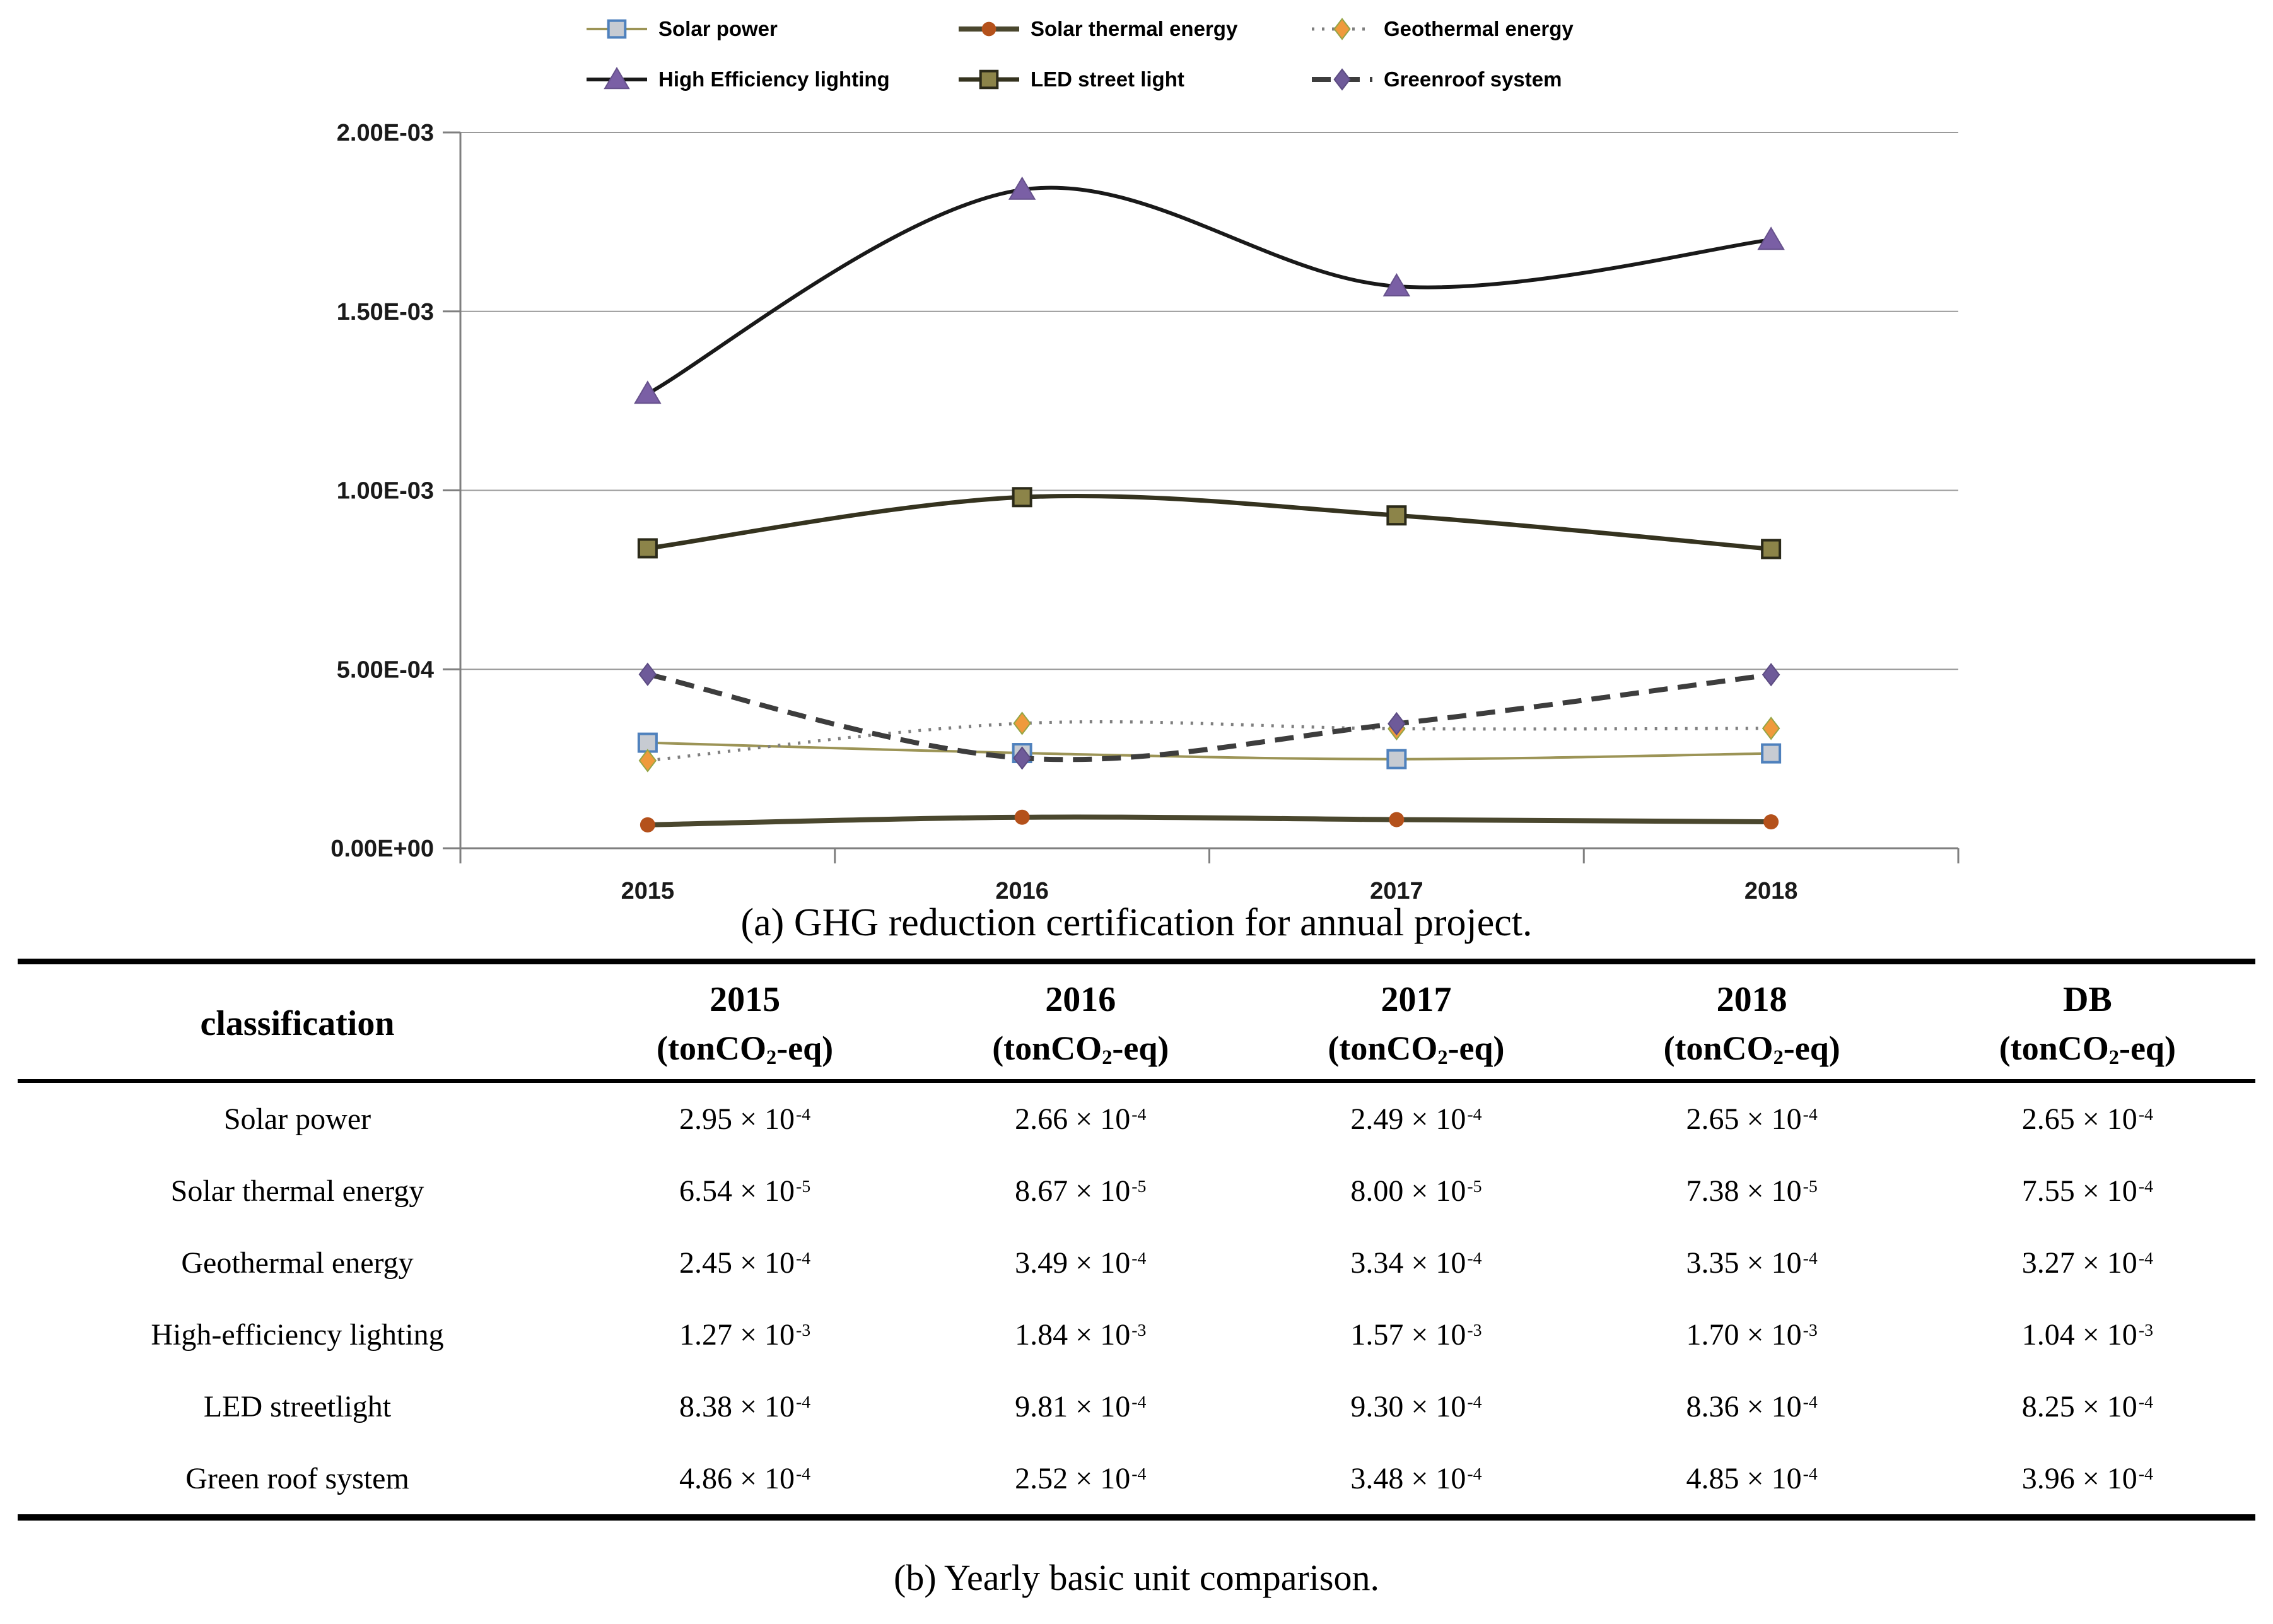 The width and height of the screenshot is (2273, 1624). What do you see at coordinates (385, 670) in the screenshot?
I see `y-tick-label: 5.00E-04` at bounding box center [385, 670].